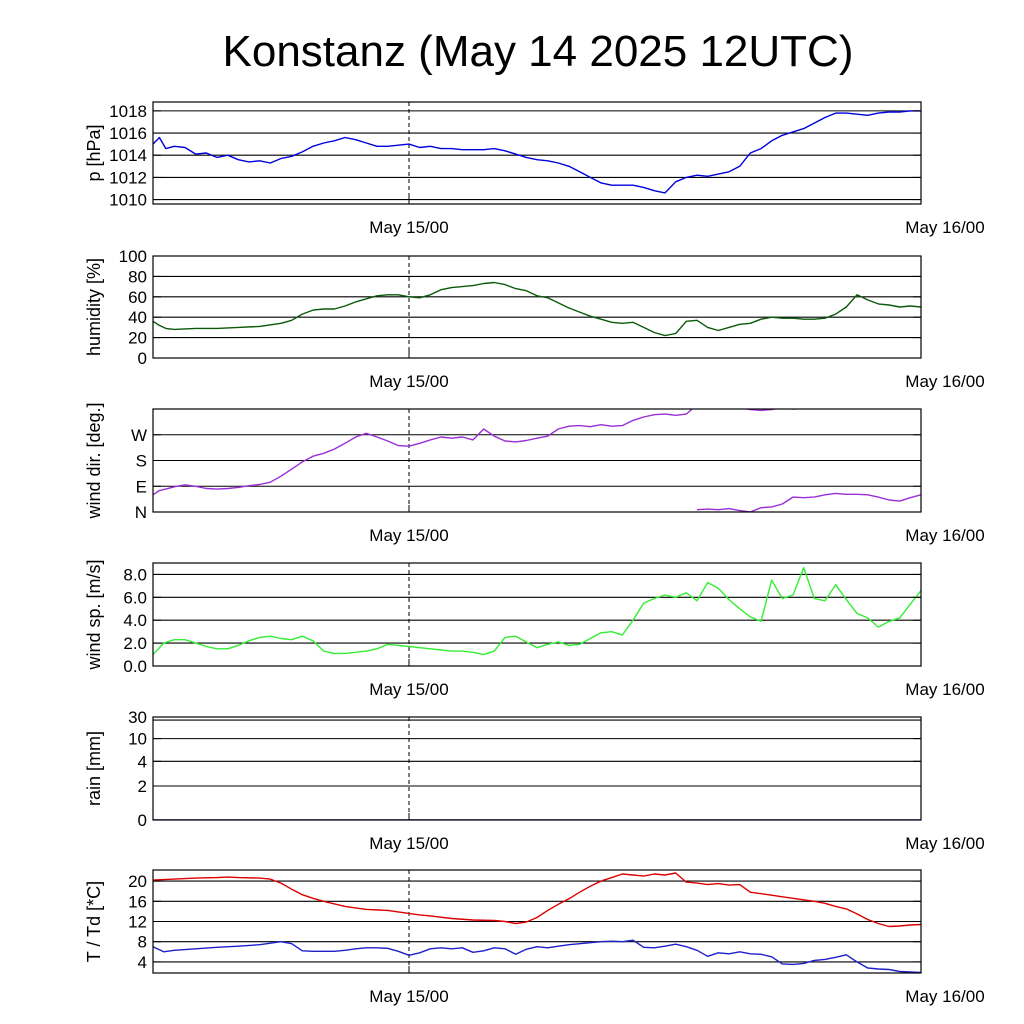 Image resolution: width=1024 pixels, height=1024 pixels. I want to click on xtick-label-3-1: May 16/00, so click(944, 689).